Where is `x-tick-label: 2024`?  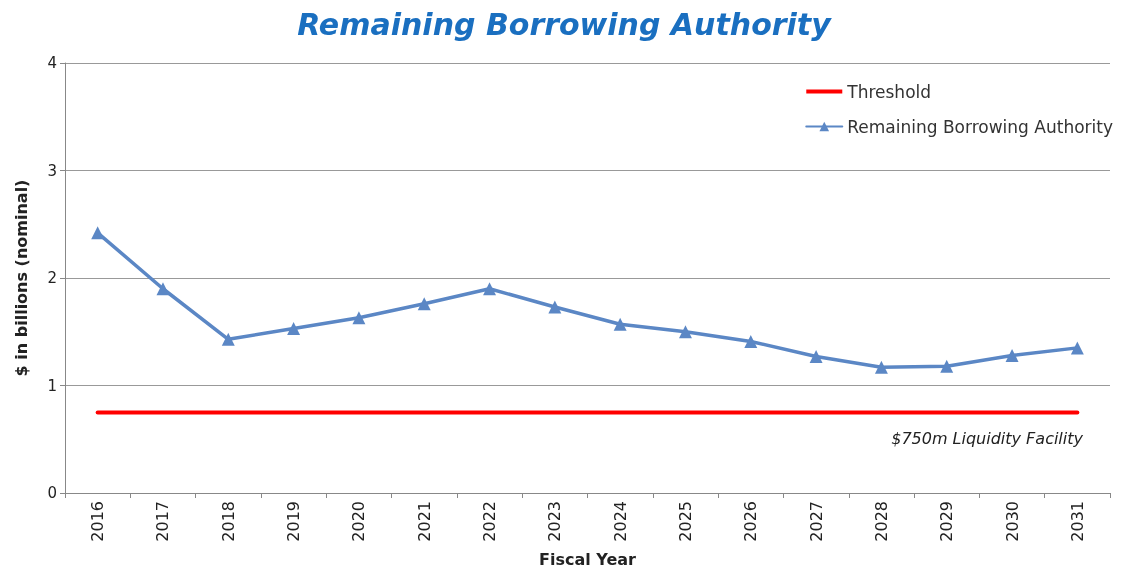
x-tick-label: 2024 is located at coordinates (620, 521).